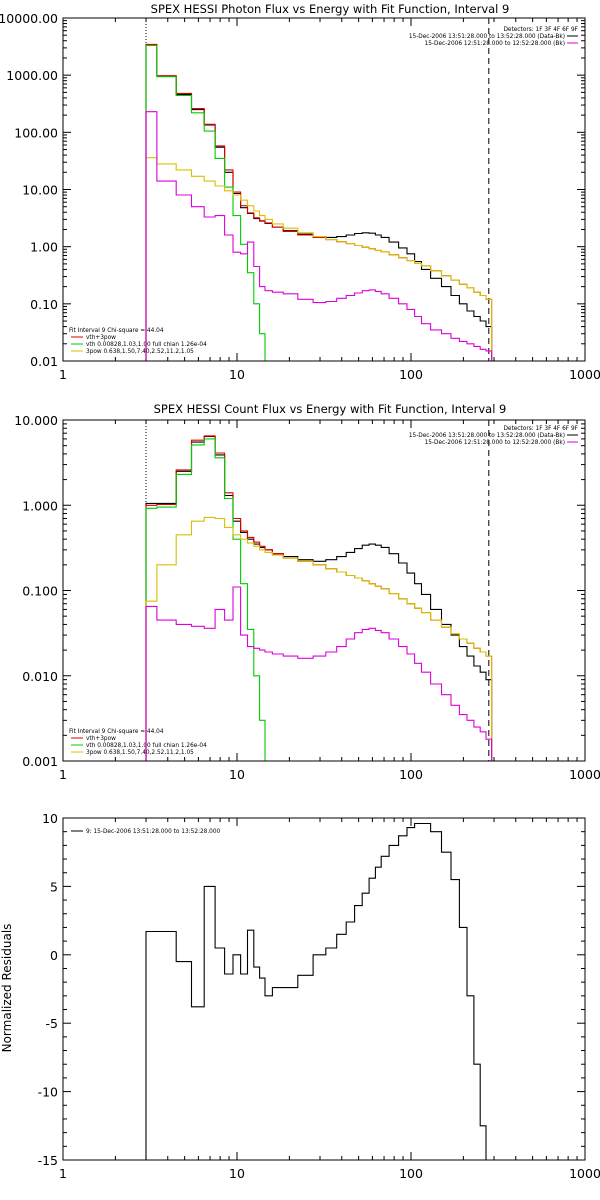 The width and height of the screenshot is (600, 1200). I want to click on y-tick-label: -10, so click(48, 1092).